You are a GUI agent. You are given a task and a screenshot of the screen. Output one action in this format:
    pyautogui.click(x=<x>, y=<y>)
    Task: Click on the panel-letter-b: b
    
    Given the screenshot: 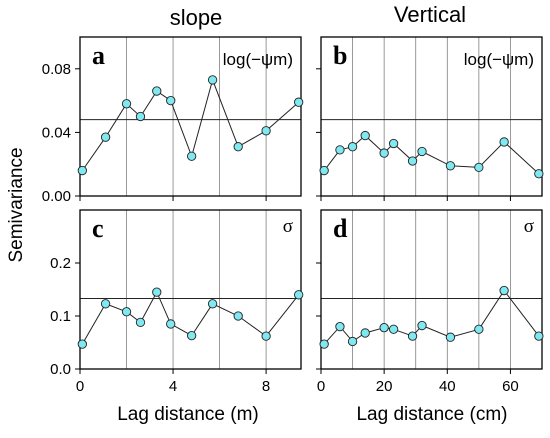 What is the action you would take?
    pyautogui.click(x=340, y=55)
    